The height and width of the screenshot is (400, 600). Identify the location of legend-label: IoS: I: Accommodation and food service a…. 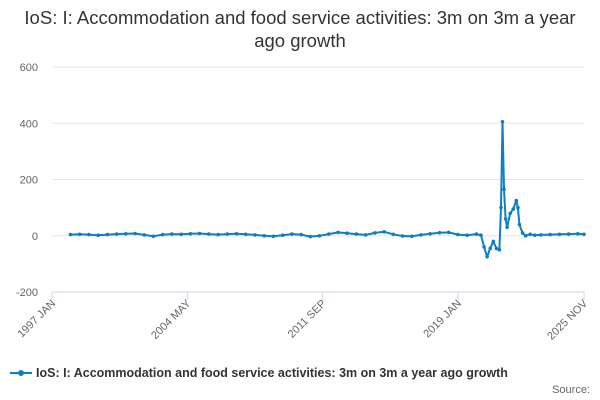
(272, 373).